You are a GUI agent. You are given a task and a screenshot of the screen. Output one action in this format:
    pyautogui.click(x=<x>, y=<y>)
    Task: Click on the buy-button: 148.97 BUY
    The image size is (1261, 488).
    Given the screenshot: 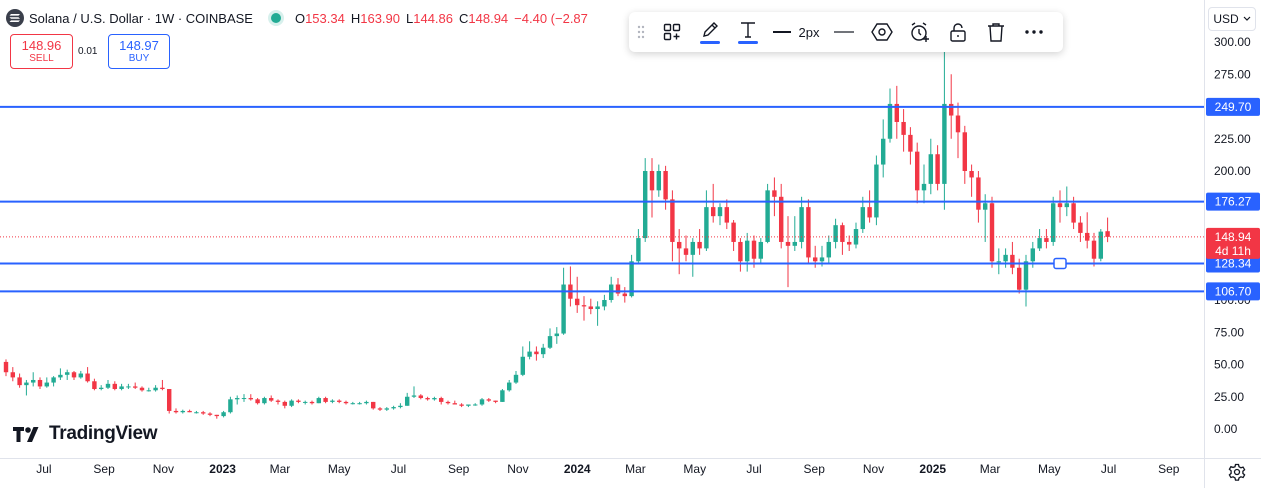 What is the action you would take?
    pyautogui.click(x=139, y=51)
    